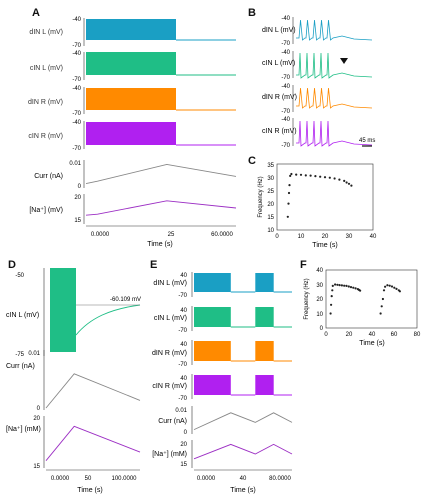 The width and height of the screenshot is (425, 499). What do you see at coordinates (181, 411) in the screenshot?
I see `tick-e-curr-top: 0.01` at bounding box center [181, 411].